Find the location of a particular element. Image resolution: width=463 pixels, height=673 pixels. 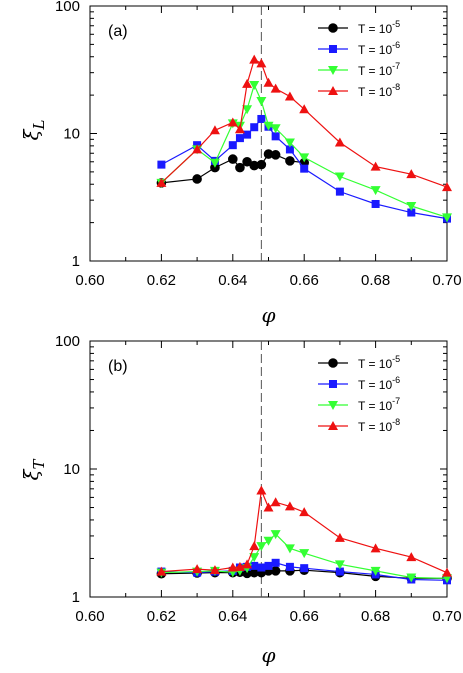

x-tick-label: 0.64 is located at coordinates (232, 280).